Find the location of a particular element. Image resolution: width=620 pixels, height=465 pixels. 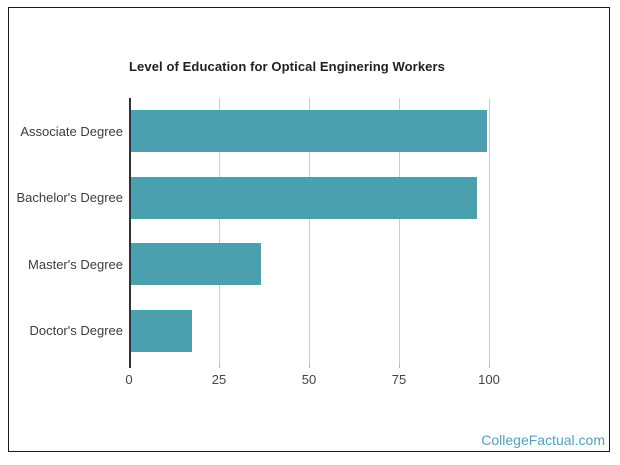

bar-row: Bachelor's Degree is located at coordinates (275, 198).